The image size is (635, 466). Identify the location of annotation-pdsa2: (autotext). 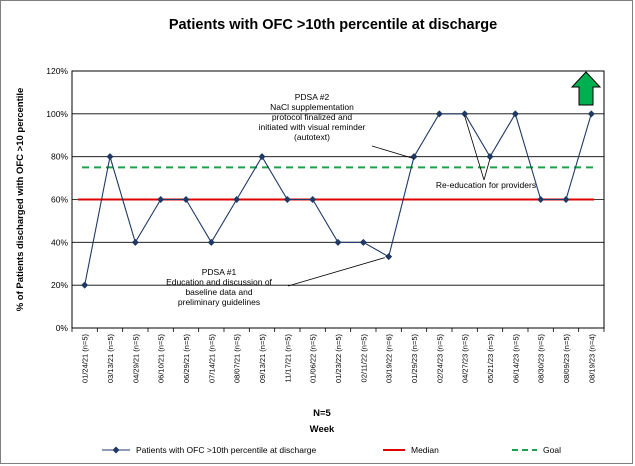
(312, 137).